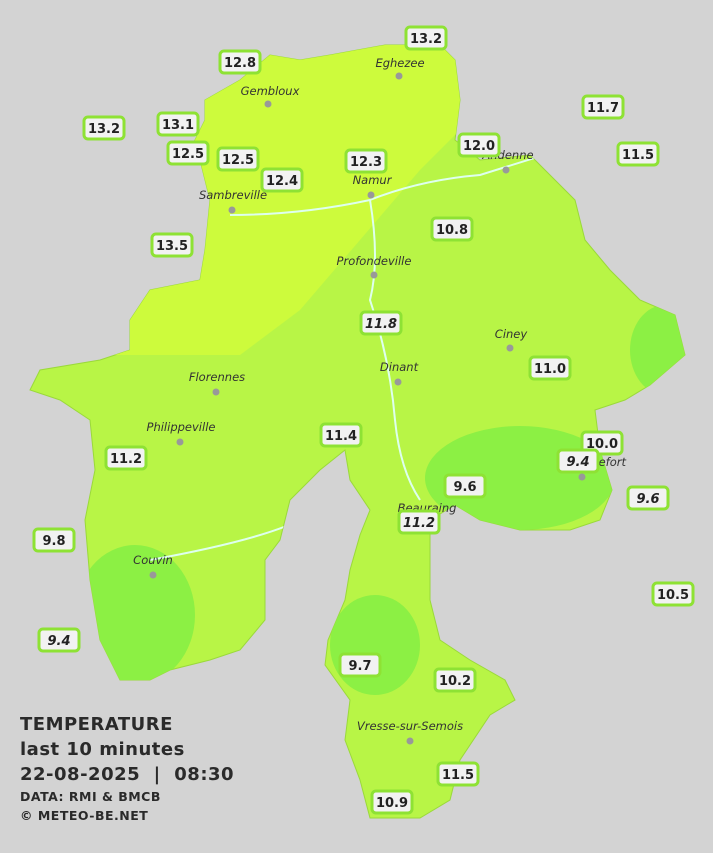  What do you see at coordinates (96, 724) in the screenshot?
I see `title: TEMPERATURE` at bounding box center [96, 724].